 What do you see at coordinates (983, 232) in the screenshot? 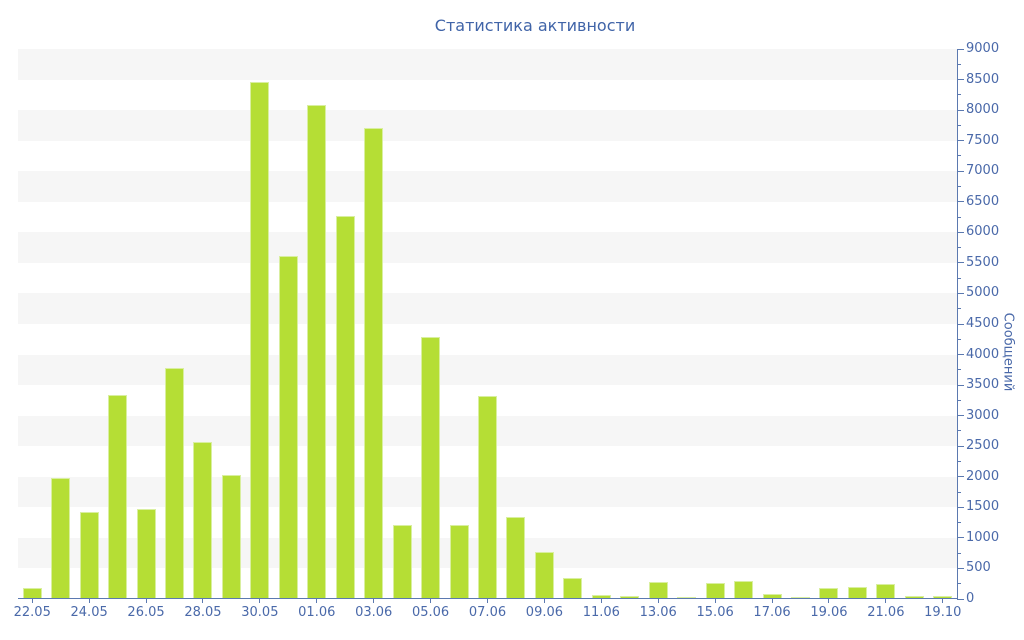
I see `y-axis-tick-label: 6000` at bounding box center [983, 232].